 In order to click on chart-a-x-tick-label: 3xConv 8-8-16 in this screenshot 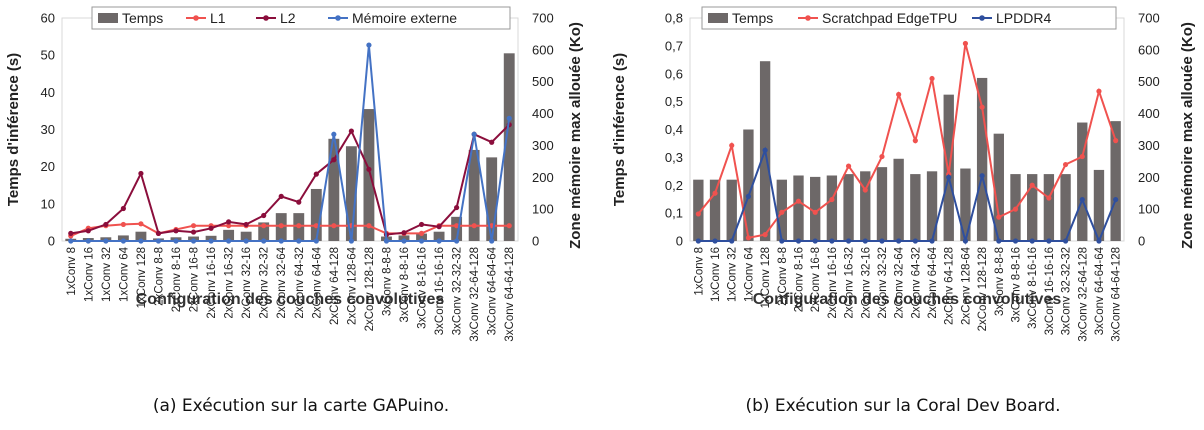, I will do `click(405, 284)`.